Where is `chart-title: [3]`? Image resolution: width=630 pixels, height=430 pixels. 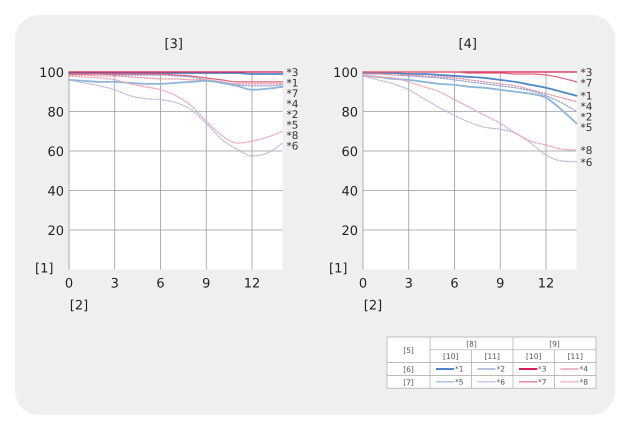
chart-title: [3] is located at coordinates (173, 44).